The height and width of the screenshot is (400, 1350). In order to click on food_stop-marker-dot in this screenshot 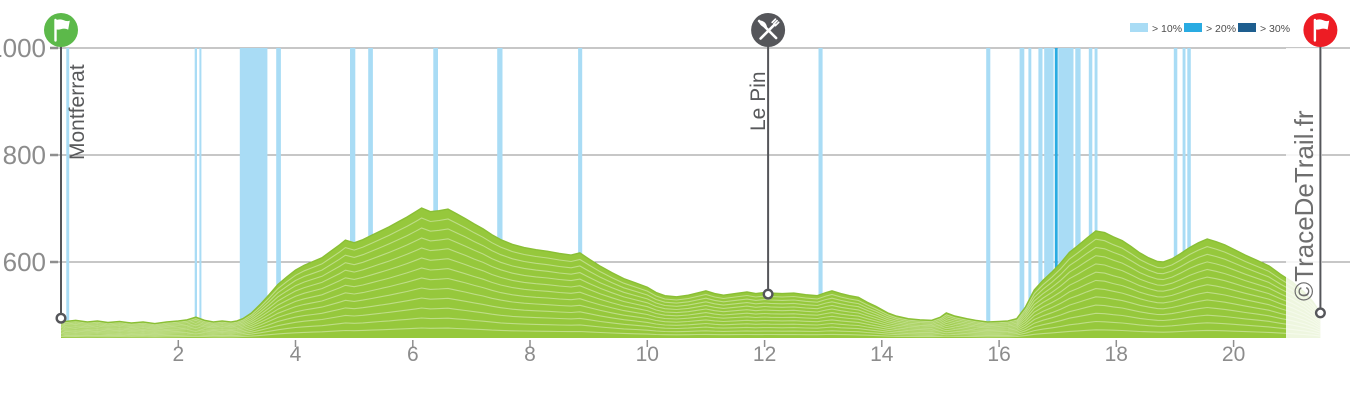, I will do `click(768, 294)`.